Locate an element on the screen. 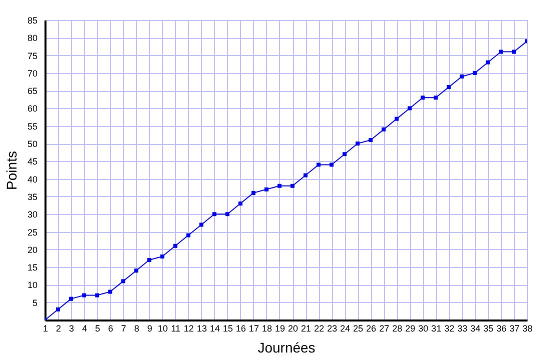 The height and width of the screenshot is (360, 535). x-tick-label: 6 is located at coordinates (111, 329).